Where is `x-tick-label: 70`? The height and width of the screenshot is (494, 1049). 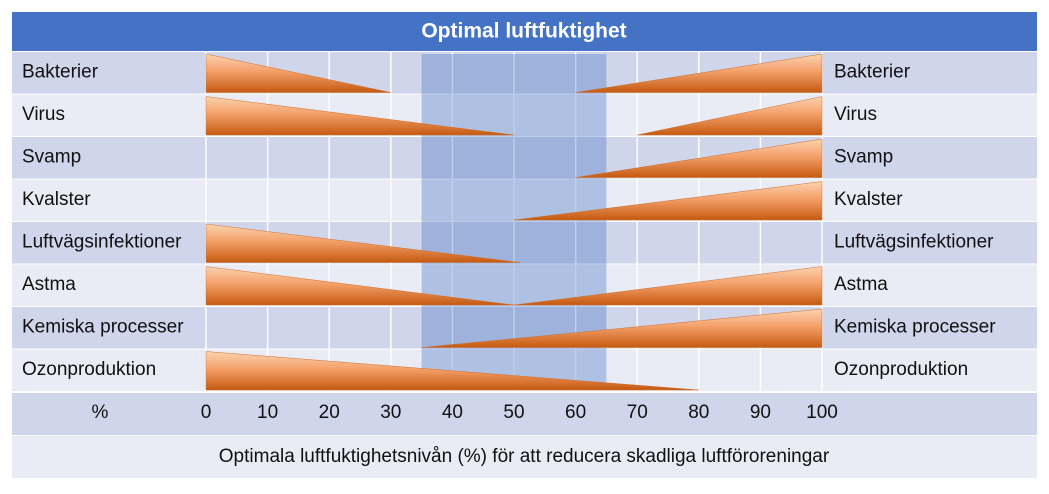
x-tick-label: 70 is located at coordinates (637, 412).